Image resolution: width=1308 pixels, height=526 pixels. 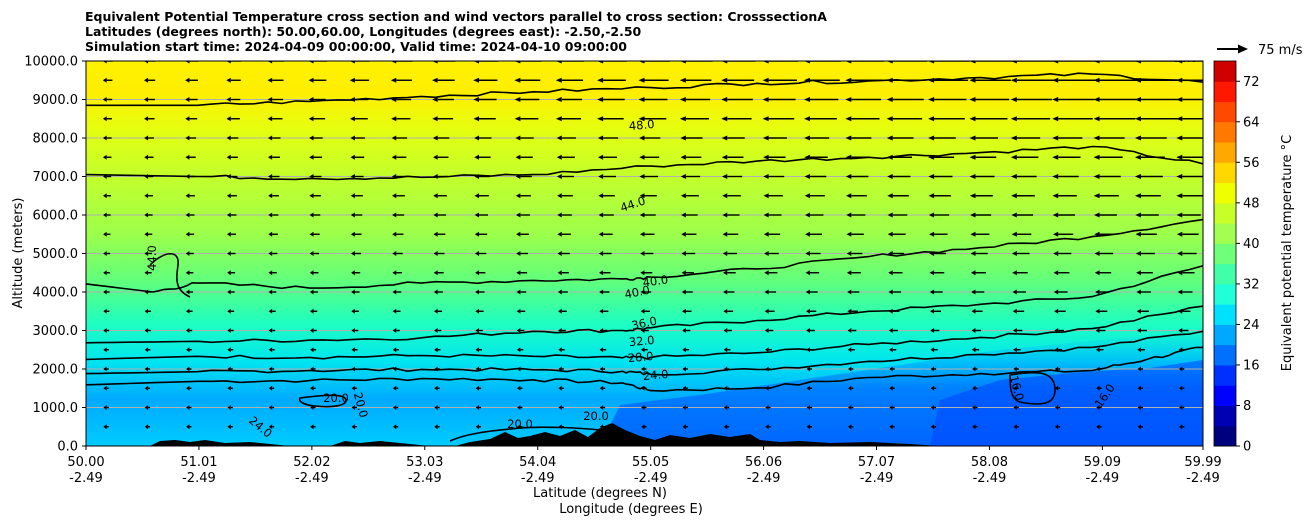 I want to click on contour-label: 20.0, so click(x=336, y=398).